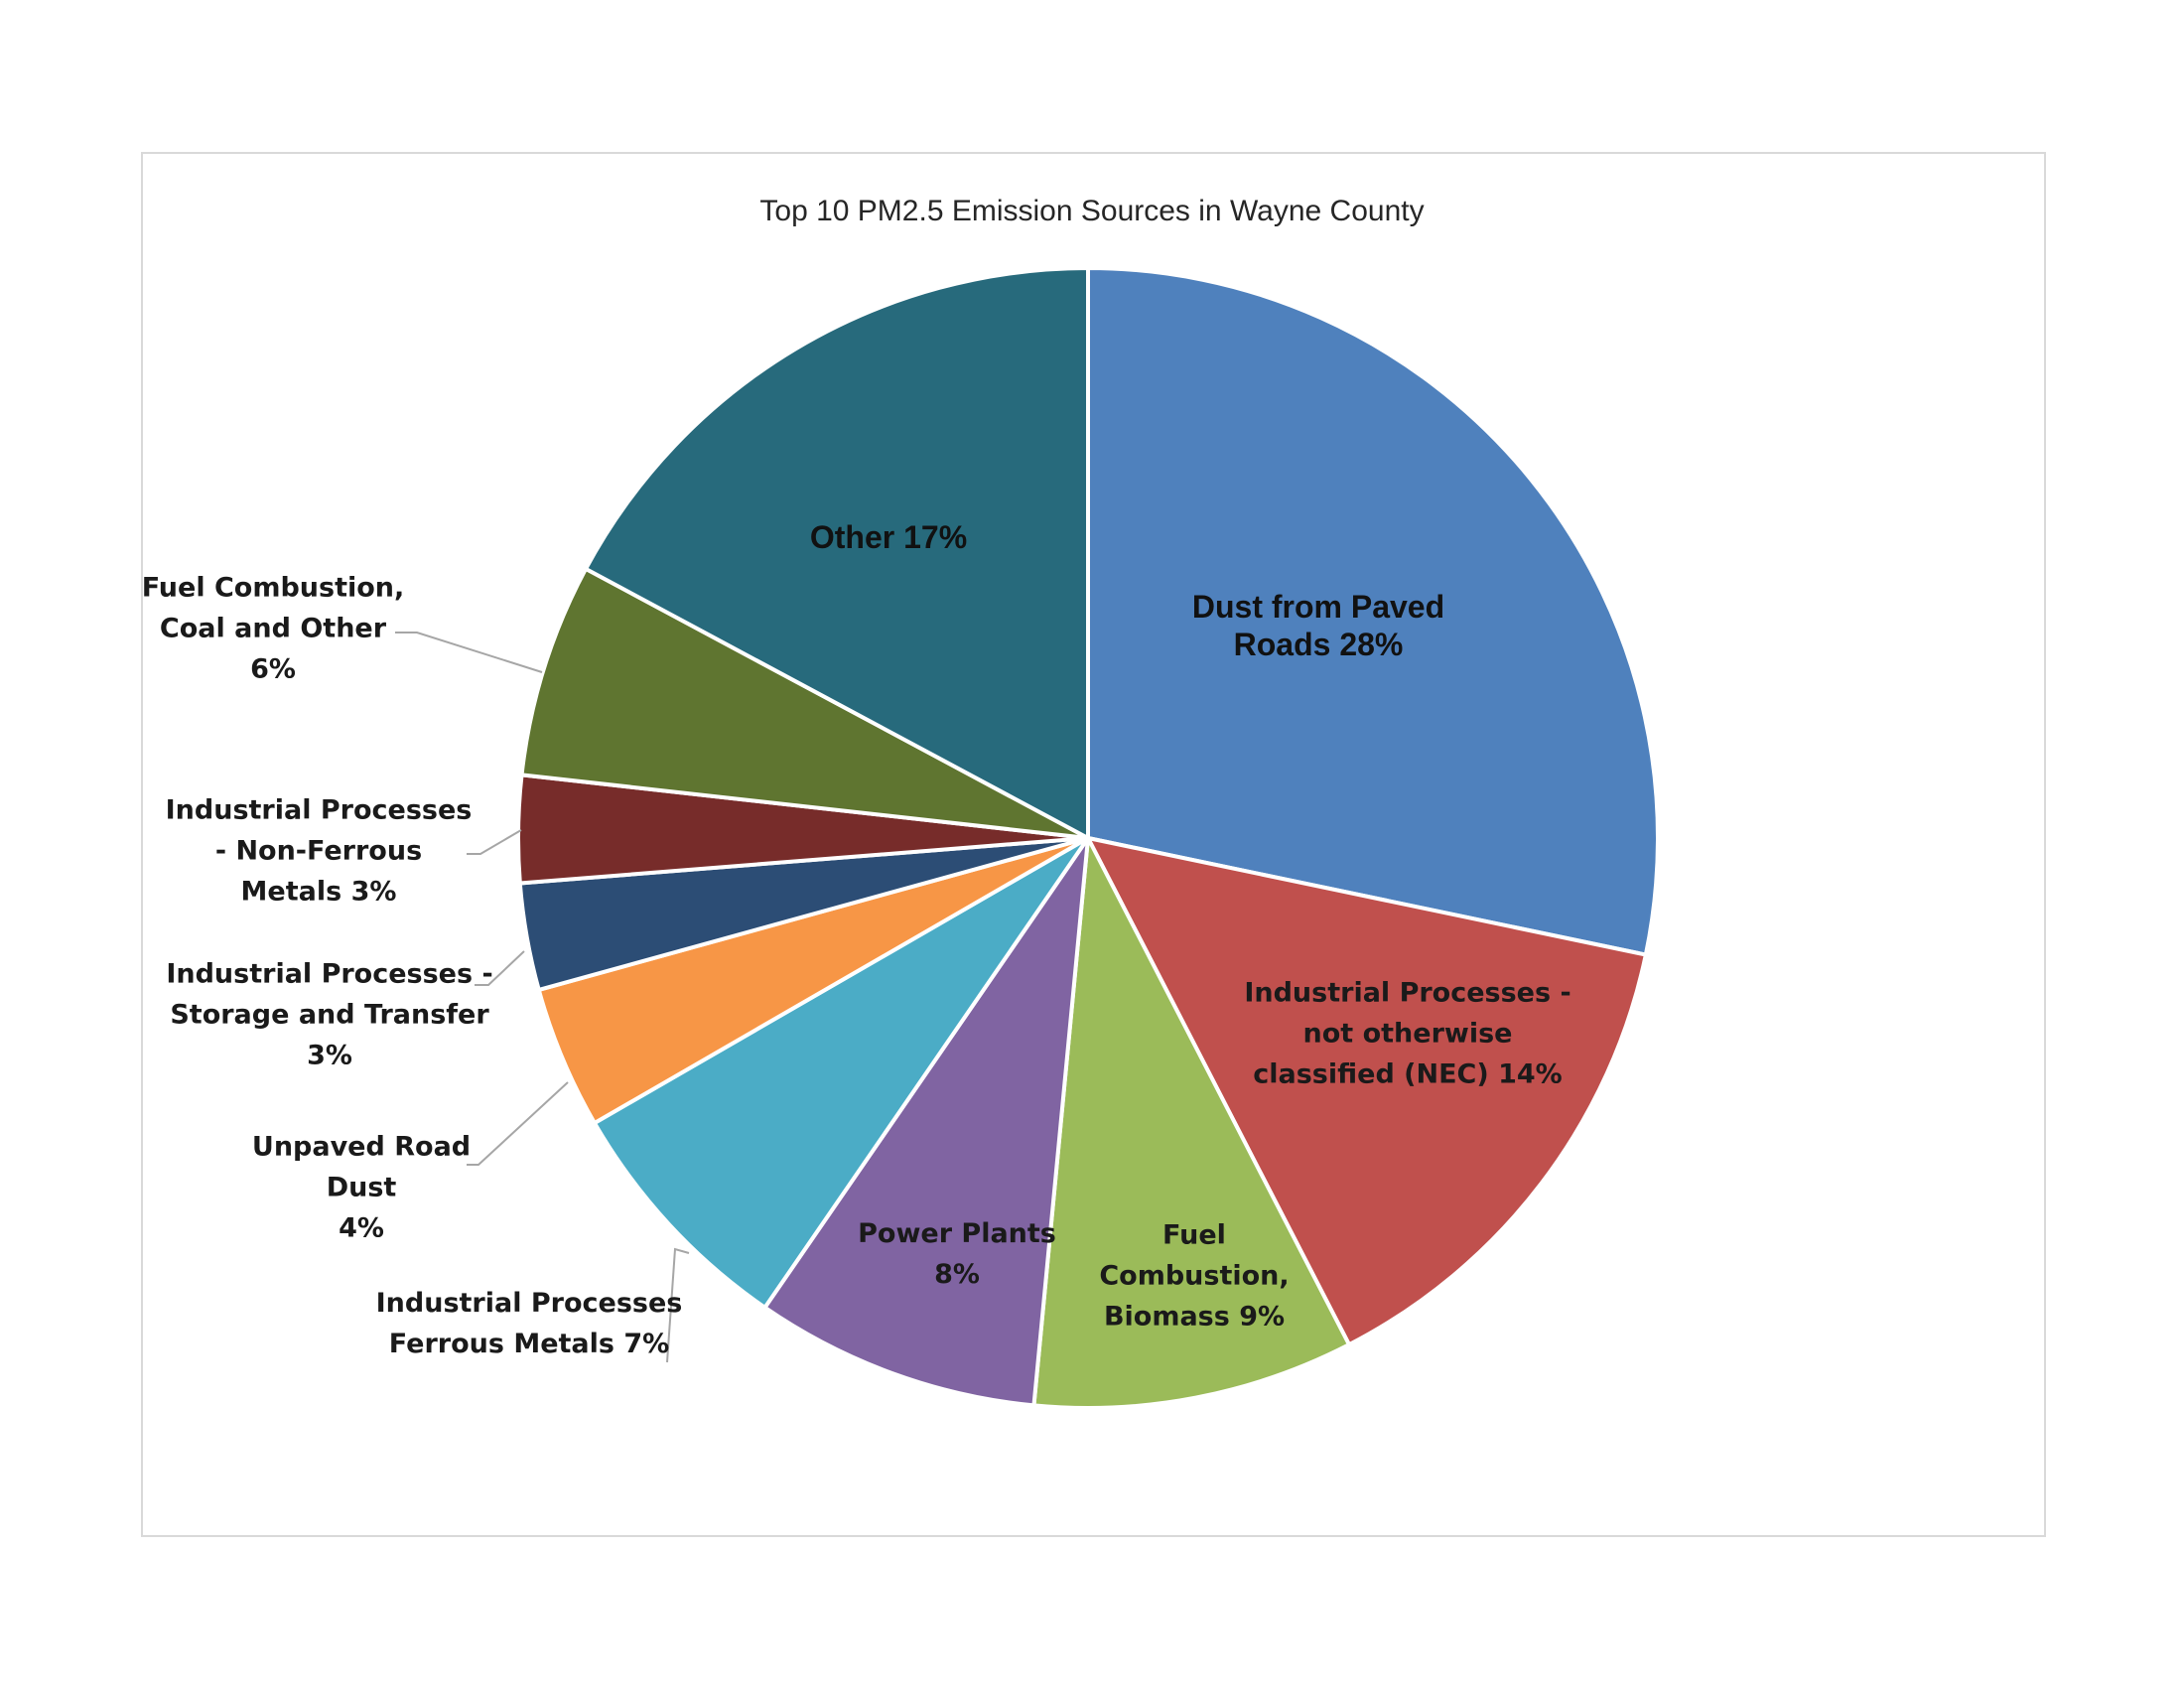  Describe the element at coordinates (542, 997) in the screenshot. I see `leader-lines` at that location.